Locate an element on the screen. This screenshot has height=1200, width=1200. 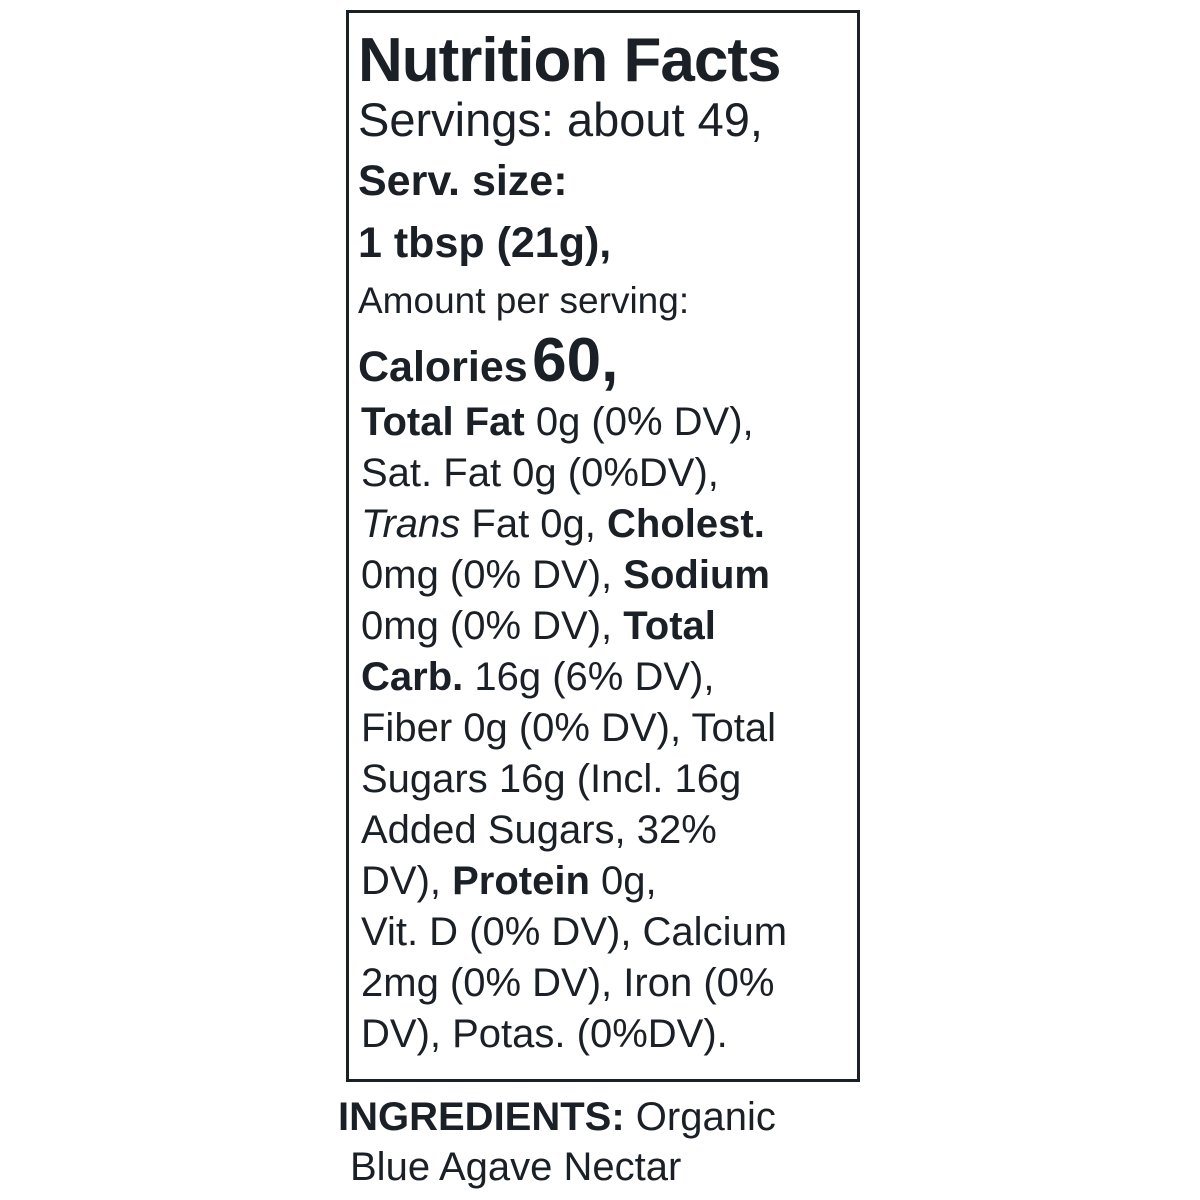
nutrient-line: 0mg (0% DV), Sodium is located at coordinates (565, 575).